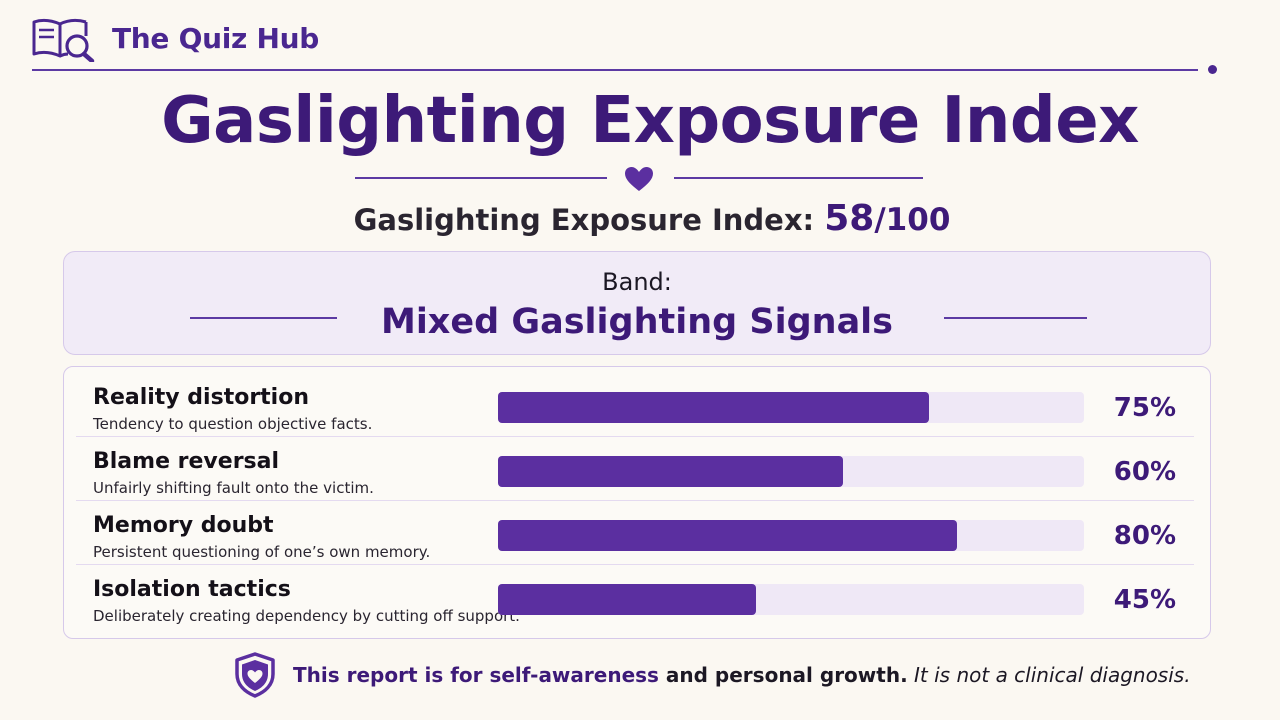 The height and width of the screenshot is (720, 1280). Describe the element at coordinates (639, 179) in the screenshot. I see `heart-icon` at that location.